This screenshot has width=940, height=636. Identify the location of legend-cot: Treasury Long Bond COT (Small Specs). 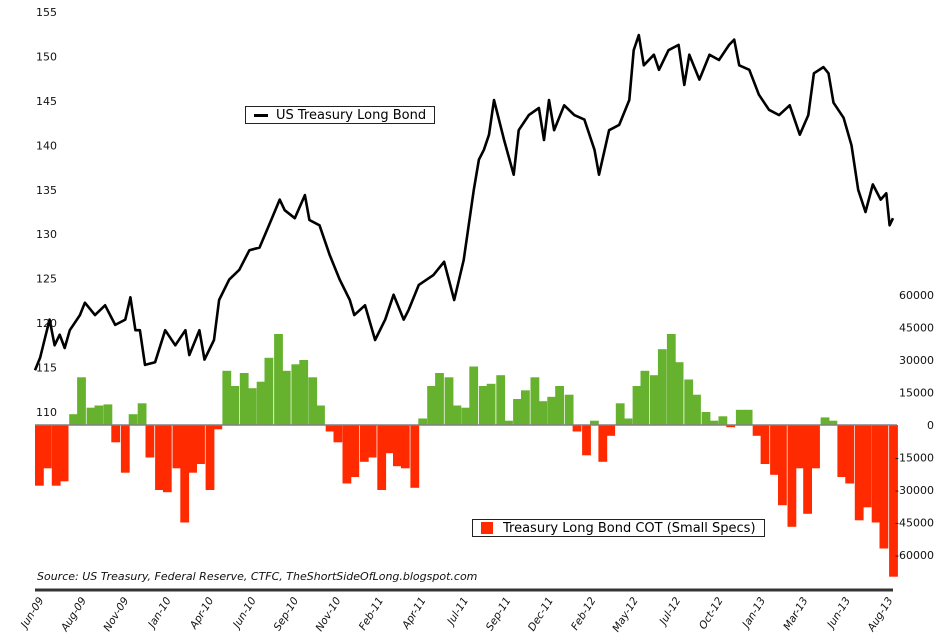
(618, 528).